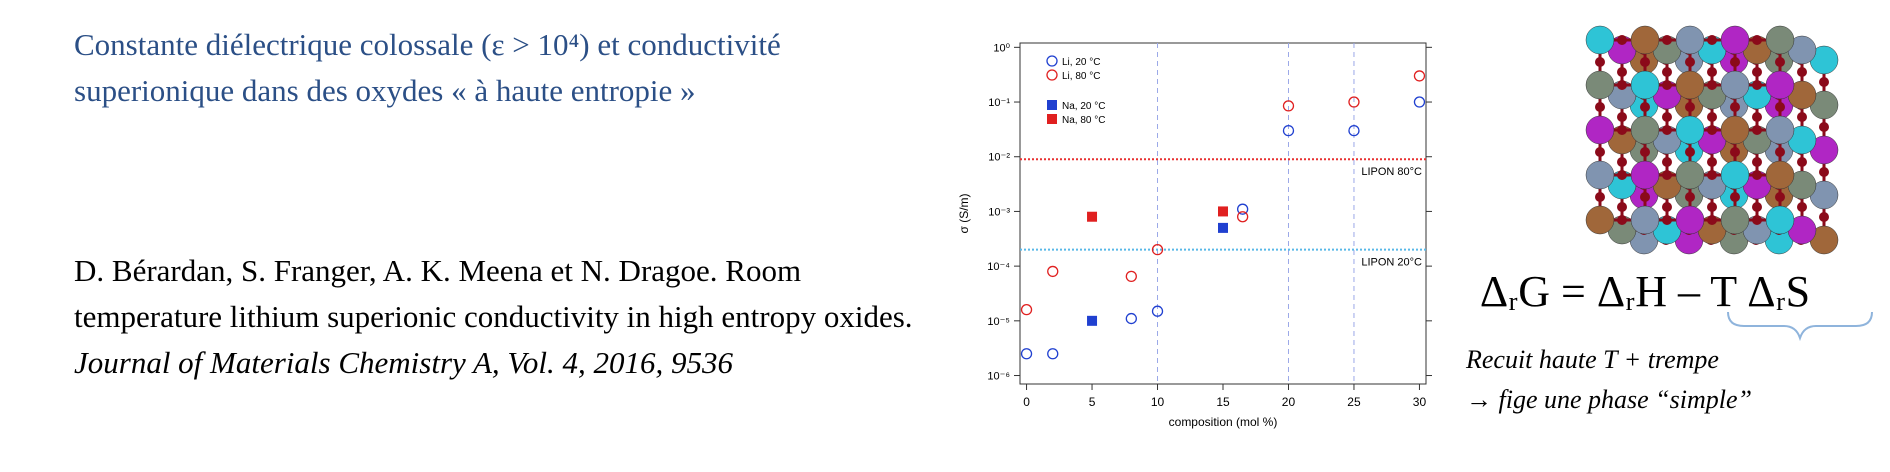 The image size is (1890, 472). Describe the element at coordinates (999, 212) in the screenshot. I see `y-tick-label: 10⁻³` at that location.